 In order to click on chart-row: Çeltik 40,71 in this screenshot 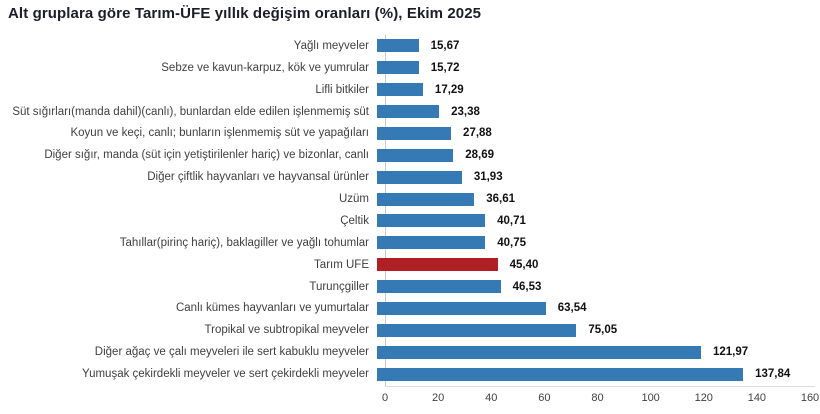, I will do `click(405, 221)`.